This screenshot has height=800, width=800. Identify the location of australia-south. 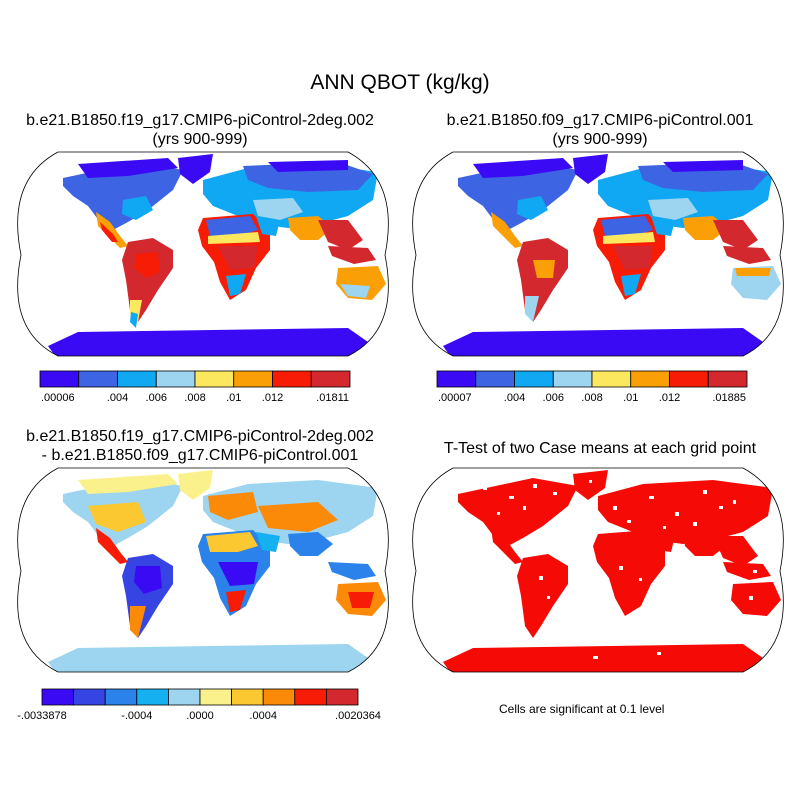
(355, 291).